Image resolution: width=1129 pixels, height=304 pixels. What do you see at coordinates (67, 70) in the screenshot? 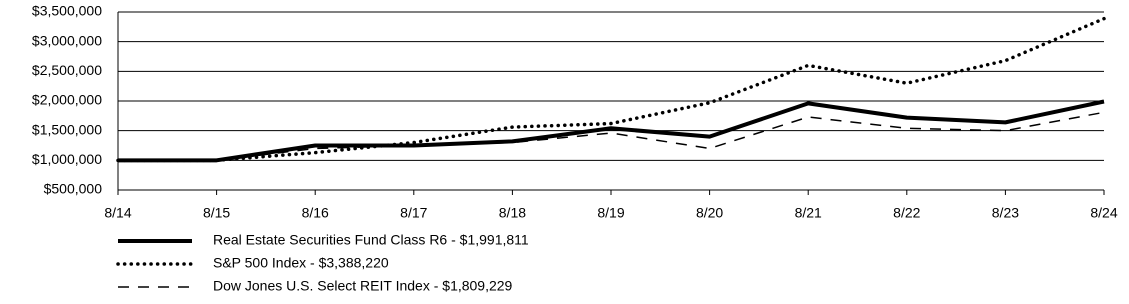
I see `y-tick-label: $2,500,000` at bounding box center [67, 70].